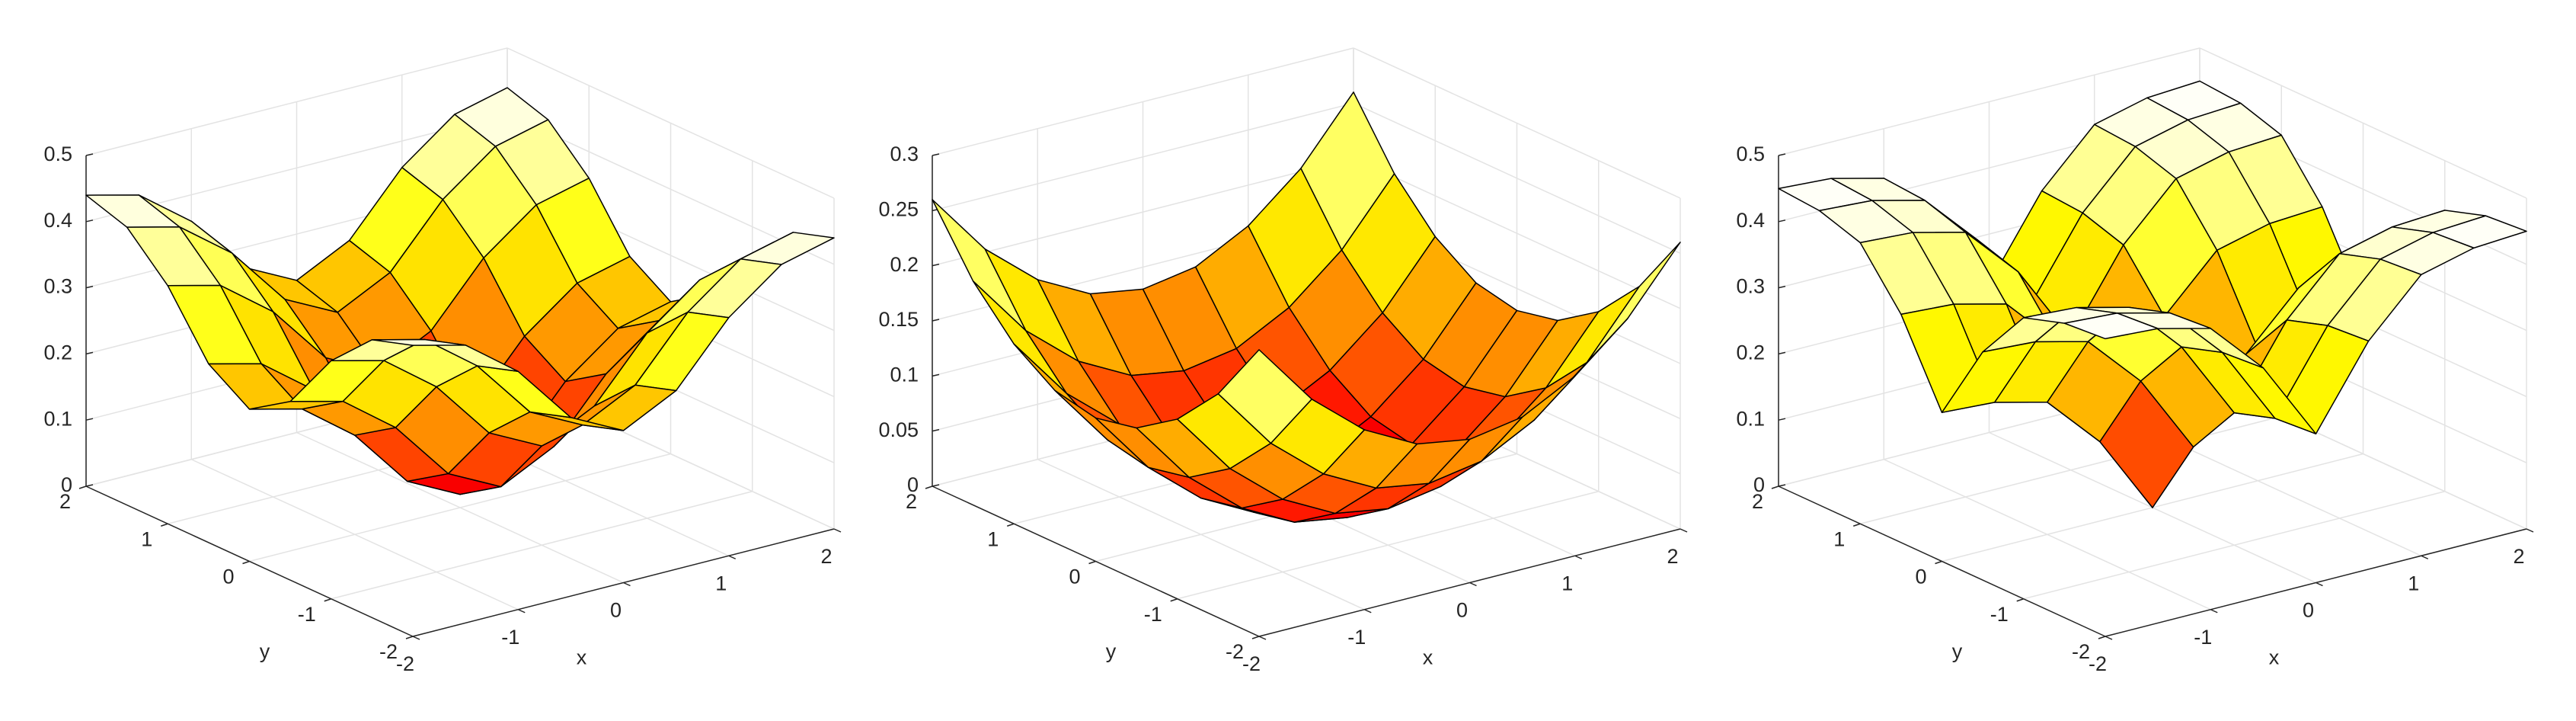 This screenshot has height=721, width=2576. I want to click on z-tick-label: 0.05, so click(899, 429).